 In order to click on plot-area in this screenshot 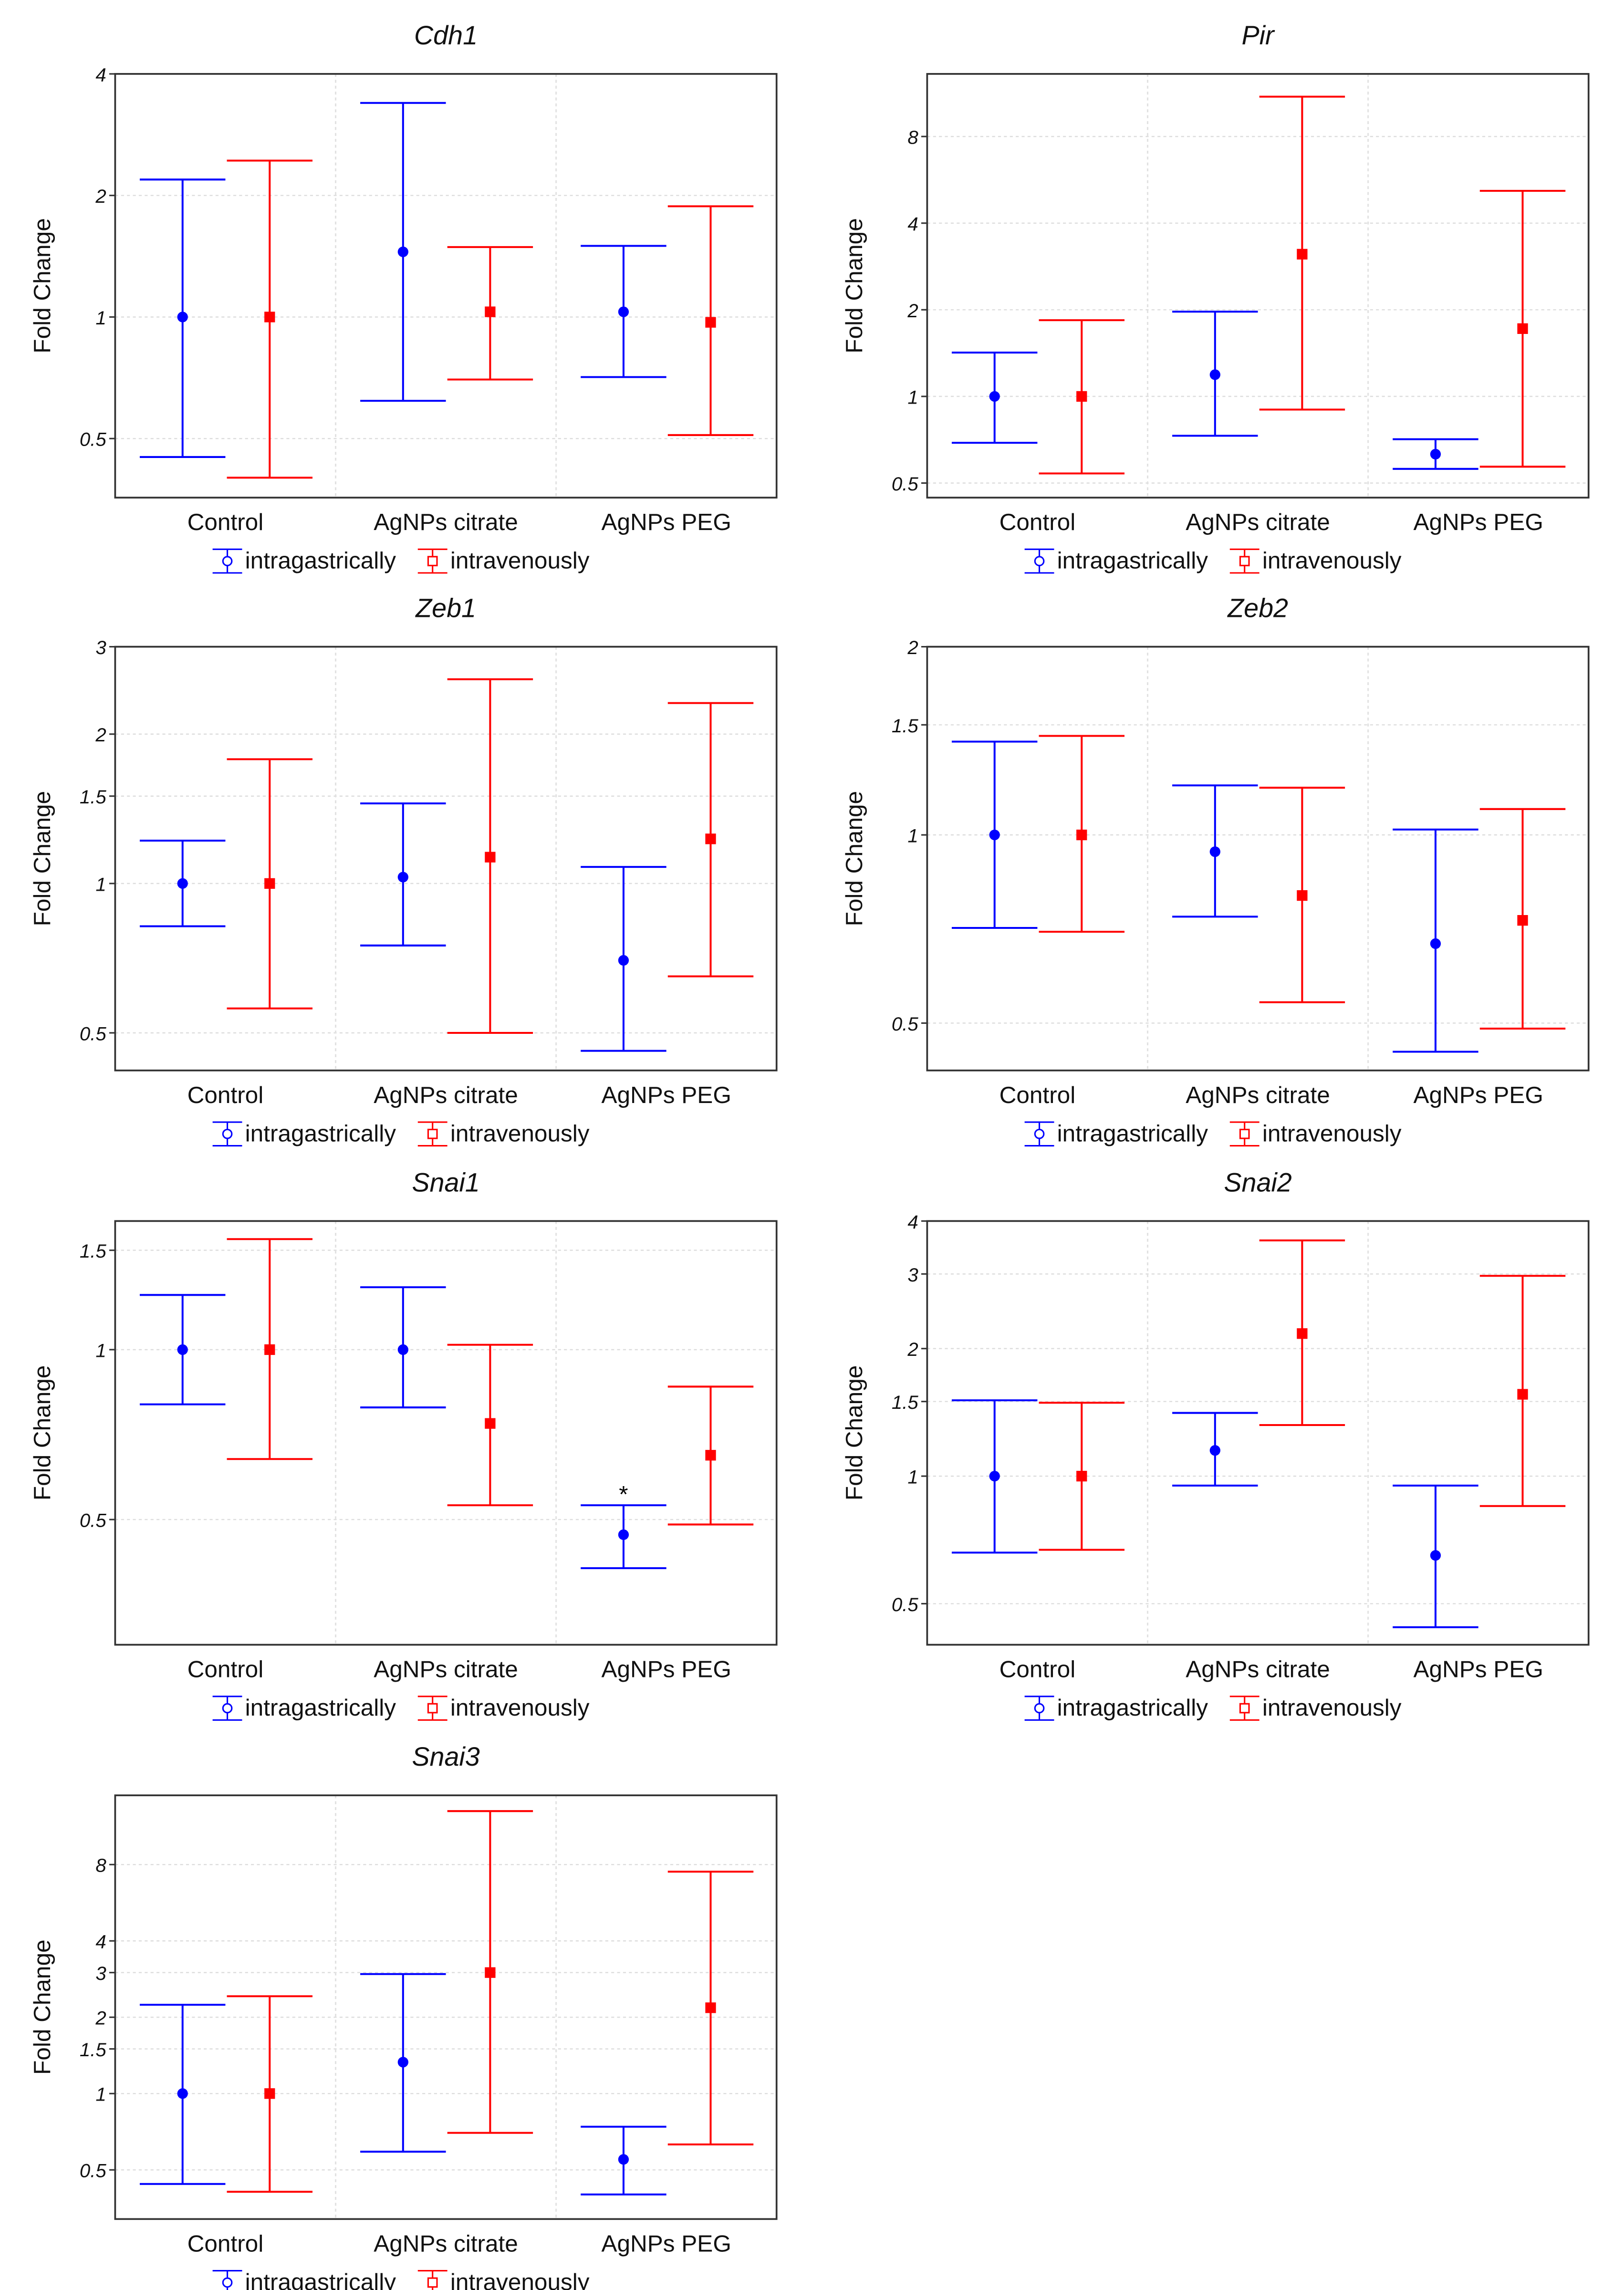, I will do `click(1258, 858)`.